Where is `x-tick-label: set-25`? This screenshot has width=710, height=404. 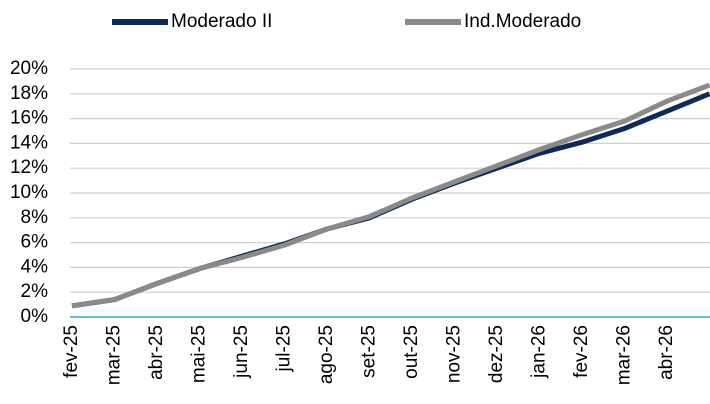 x-tick-label: set-25 is located at coordinates (369, 351).